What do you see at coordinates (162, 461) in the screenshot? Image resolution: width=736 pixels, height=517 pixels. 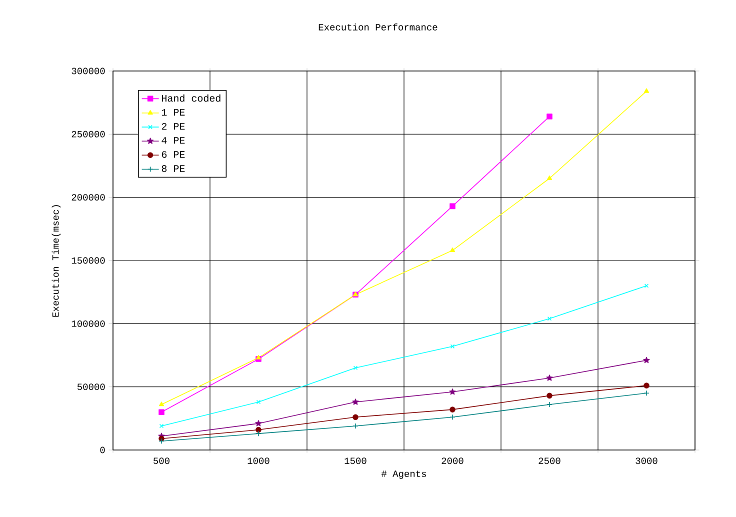 I see `x-tick-label: 500` at bounding box center [162, 461].